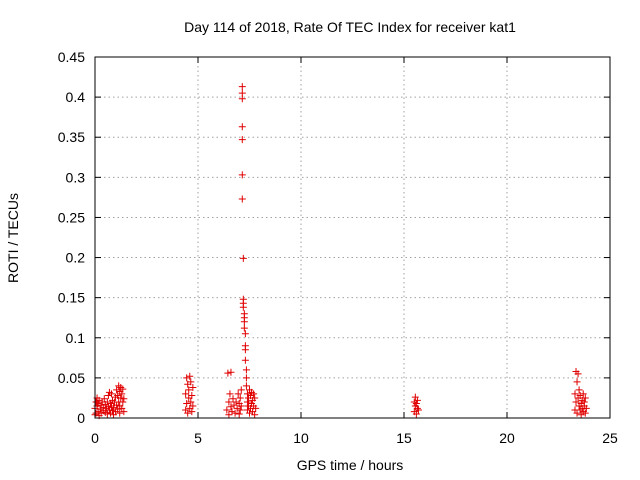 This screenshot has width=640, height=480. Describe the element at coordinates (507, 438) in the screenshot. I see `x-tick-label: 20` at that location.